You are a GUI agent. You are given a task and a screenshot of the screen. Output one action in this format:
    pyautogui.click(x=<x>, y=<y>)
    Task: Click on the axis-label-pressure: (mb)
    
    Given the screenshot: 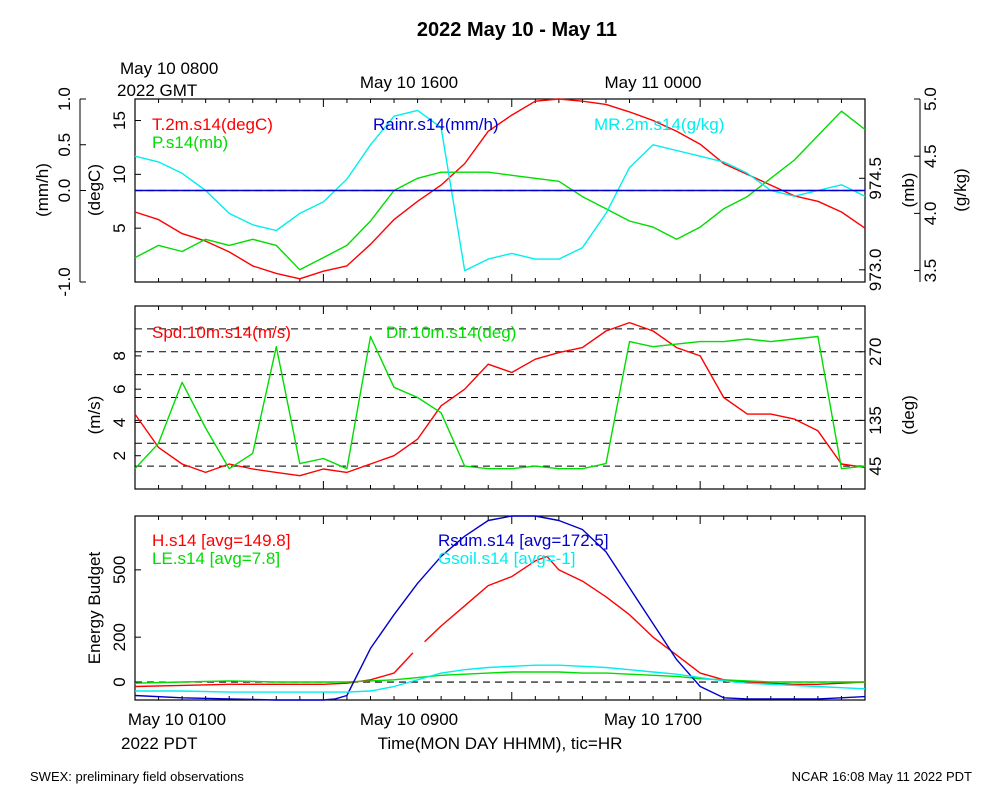 What is the action you would take?
    pyautogui.click(x=908, y=190)
    